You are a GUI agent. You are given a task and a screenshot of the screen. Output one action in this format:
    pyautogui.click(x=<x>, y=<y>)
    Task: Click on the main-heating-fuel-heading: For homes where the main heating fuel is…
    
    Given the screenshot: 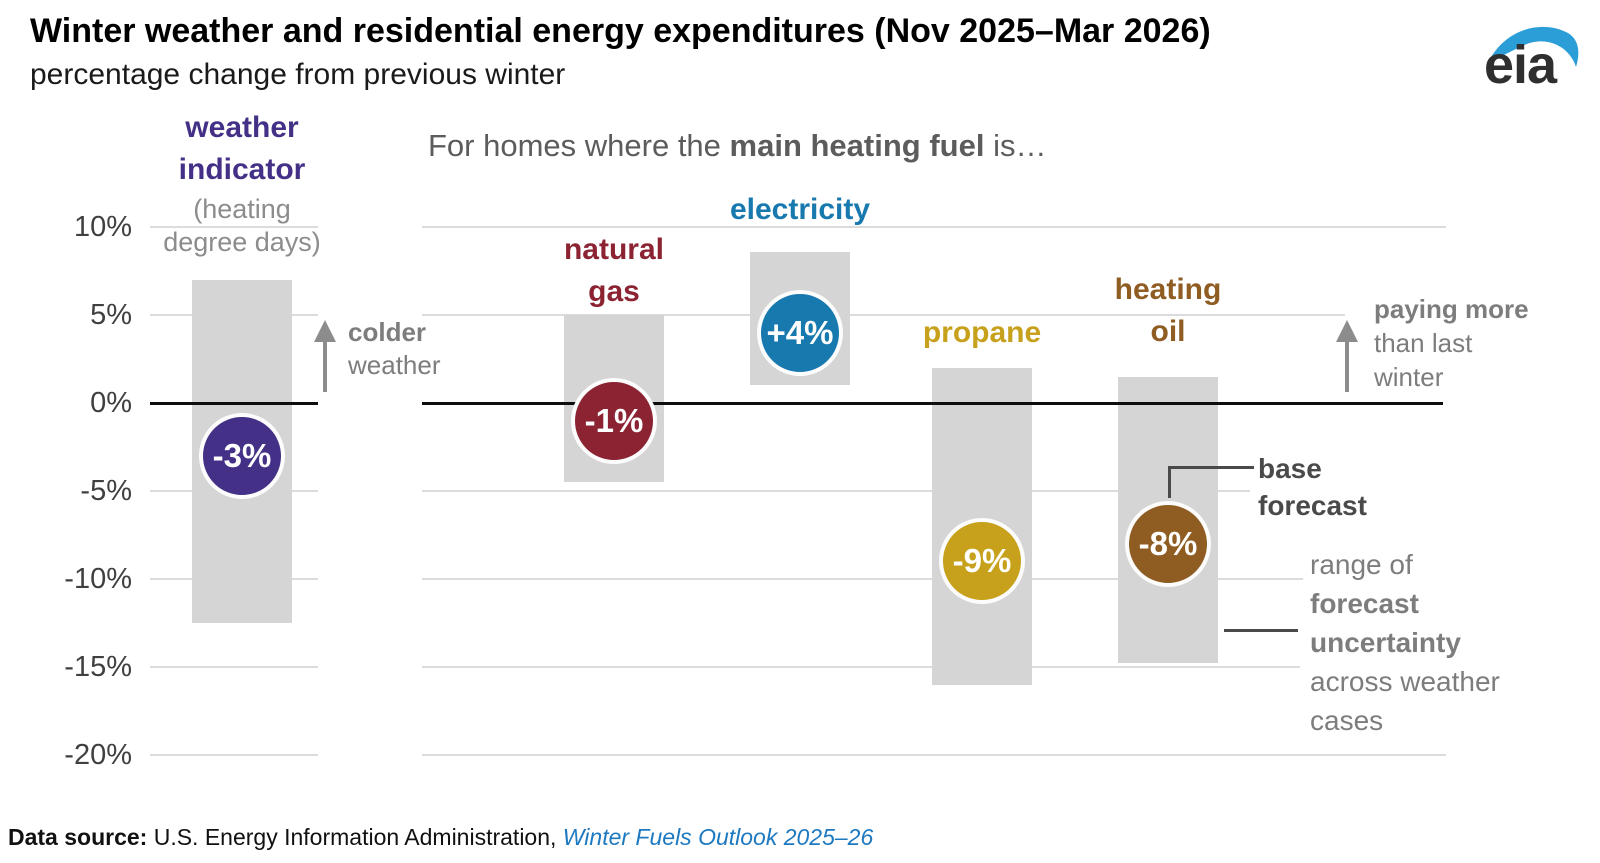 What is the action you would take?
    pyautogui.click(x=737, y=146)
    